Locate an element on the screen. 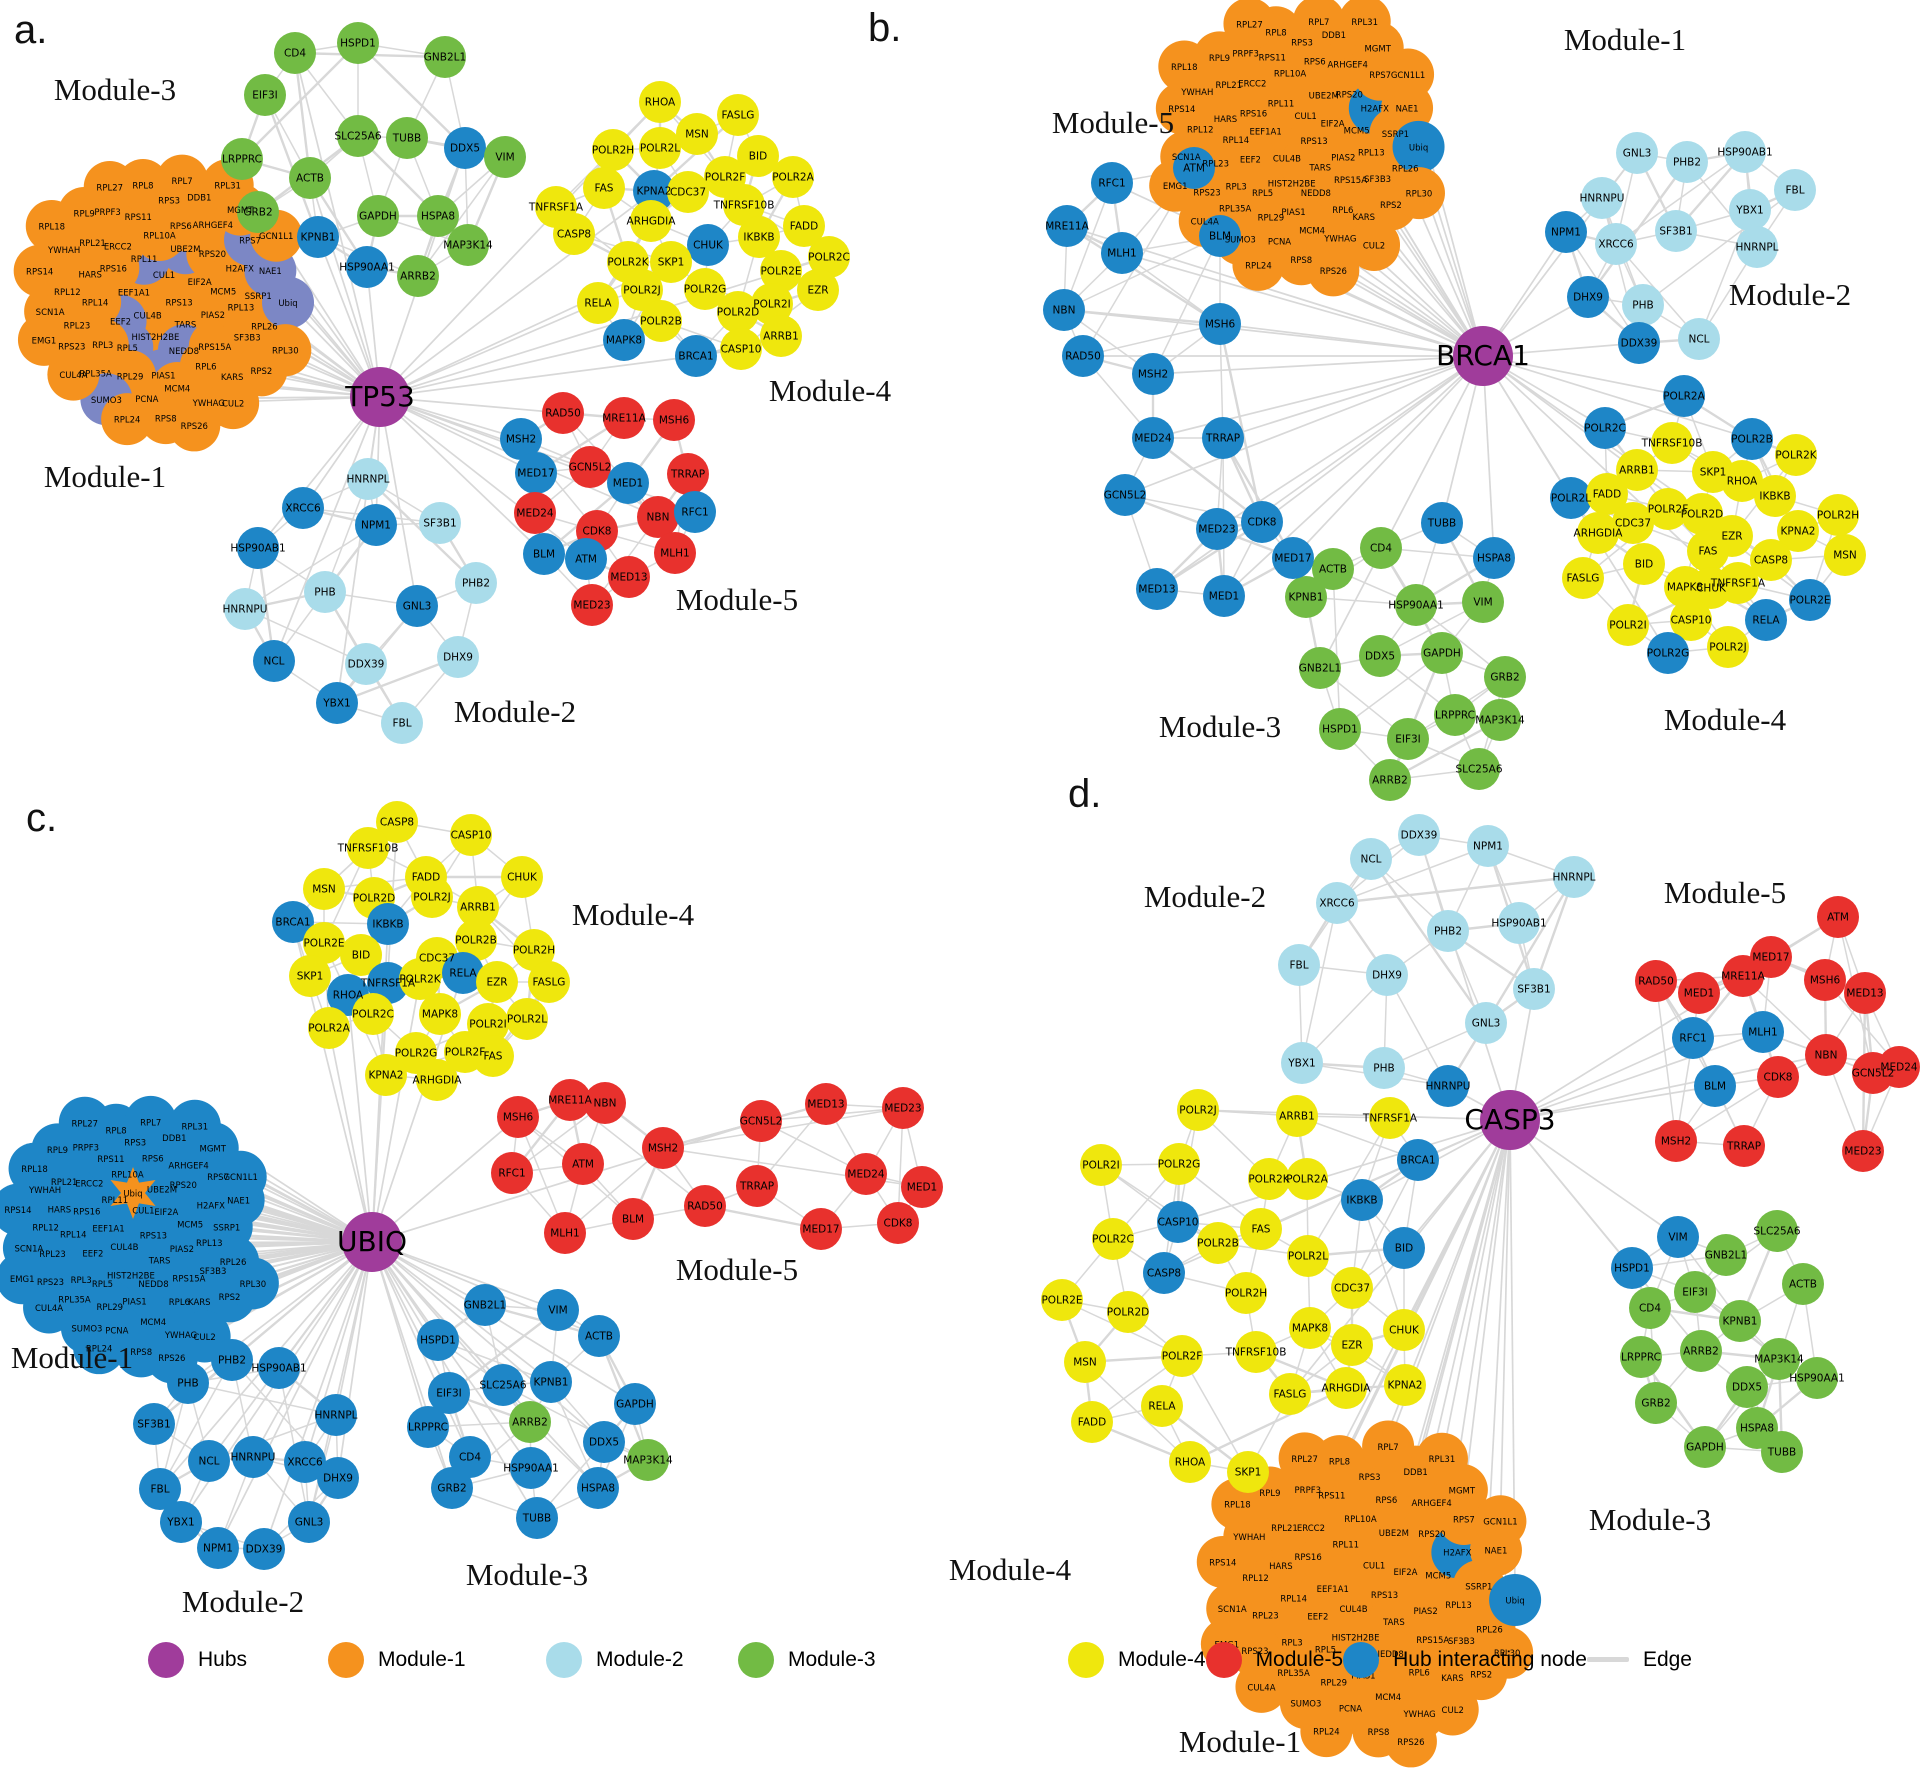 Image resolution: width=1923 pixels, height=1775 pixels. node-PHB is located at coordinates (1643, 305).